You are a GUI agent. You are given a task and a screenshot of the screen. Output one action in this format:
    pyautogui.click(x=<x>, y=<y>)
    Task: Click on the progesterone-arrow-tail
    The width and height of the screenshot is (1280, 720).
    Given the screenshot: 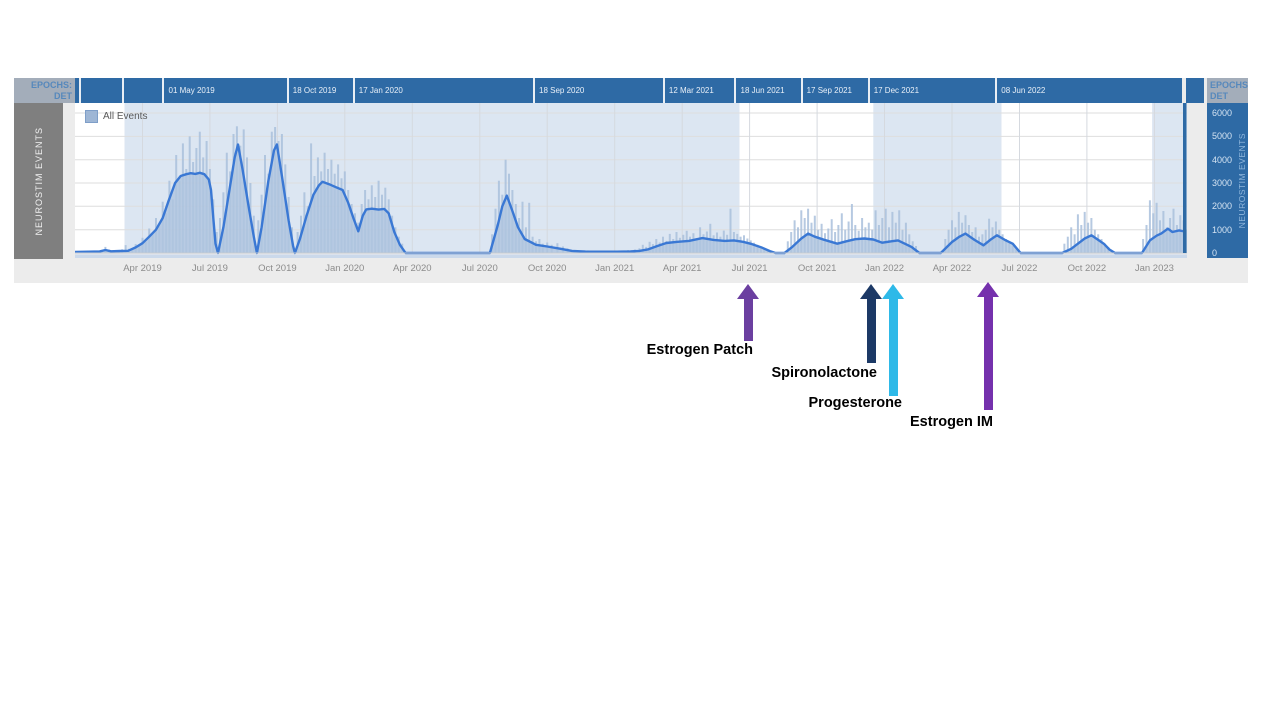 What is the action you would take?
    pyautogui.click(x=893, y=347)
    